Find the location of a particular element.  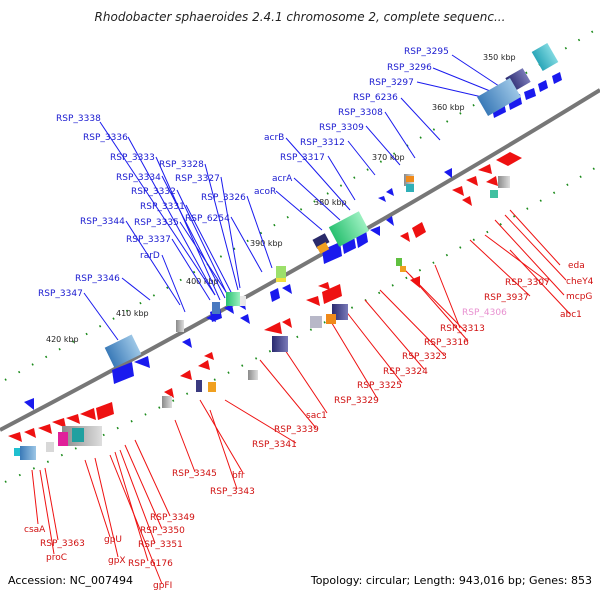

gene-label: RSP_3341 is located at coordinates (274, 445).